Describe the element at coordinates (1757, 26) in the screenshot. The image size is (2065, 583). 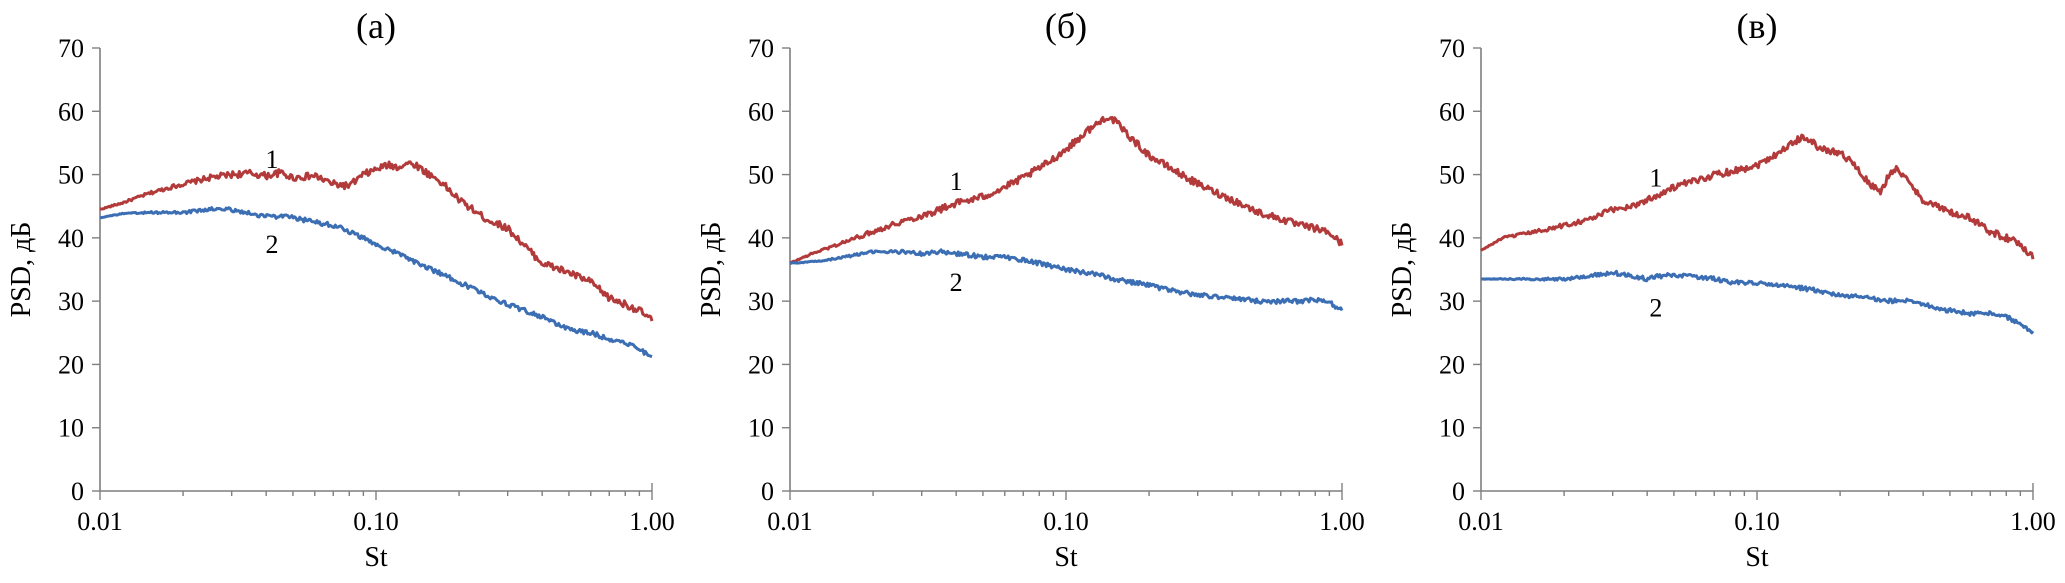
I see `panel-title: (в)` at that location.